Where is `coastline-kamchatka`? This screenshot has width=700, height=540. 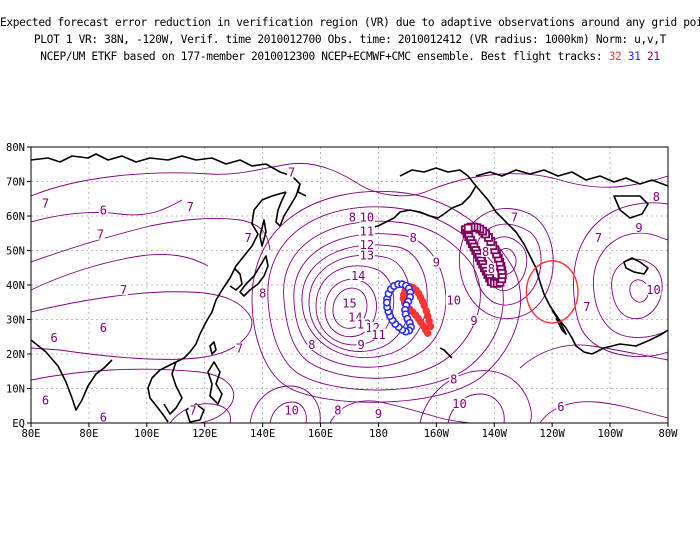 coastline-kamchatka is located at coordinates (288, 205).